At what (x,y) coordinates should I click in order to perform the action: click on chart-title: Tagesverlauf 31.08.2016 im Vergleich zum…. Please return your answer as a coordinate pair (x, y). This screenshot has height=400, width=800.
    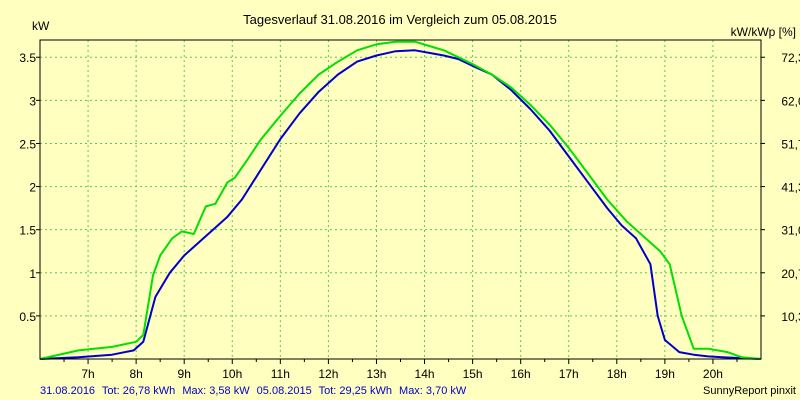
    Looking at the image, I should click on (400, 19).